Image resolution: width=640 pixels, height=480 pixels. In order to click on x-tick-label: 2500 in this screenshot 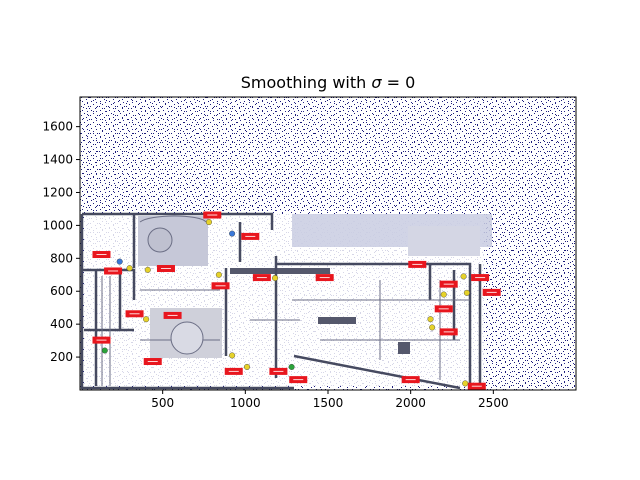, I will do `click(493, 403)`.